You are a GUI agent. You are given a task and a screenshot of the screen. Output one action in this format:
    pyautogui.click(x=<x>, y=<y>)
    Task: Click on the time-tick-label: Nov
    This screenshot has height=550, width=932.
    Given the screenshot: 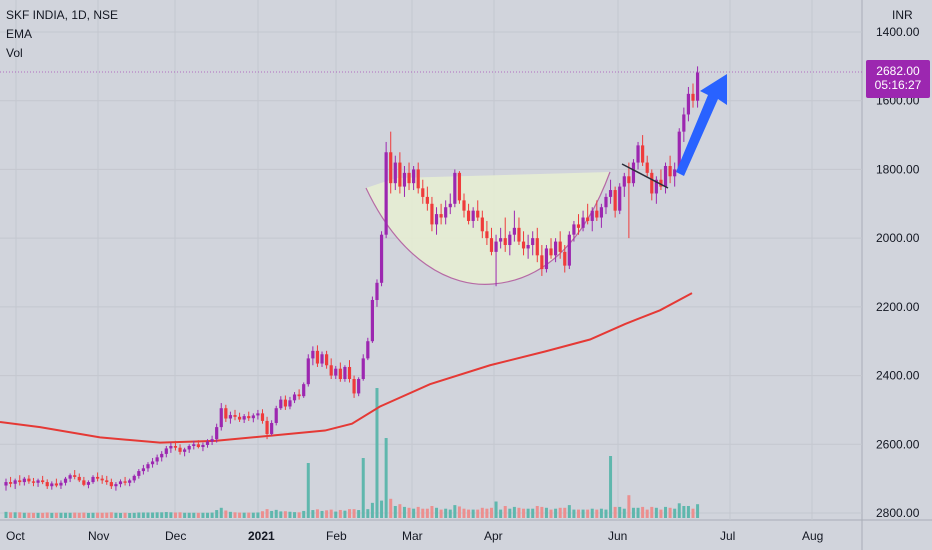 What is the action you would take?
    pyautogui.click(x=98, y=536)
    